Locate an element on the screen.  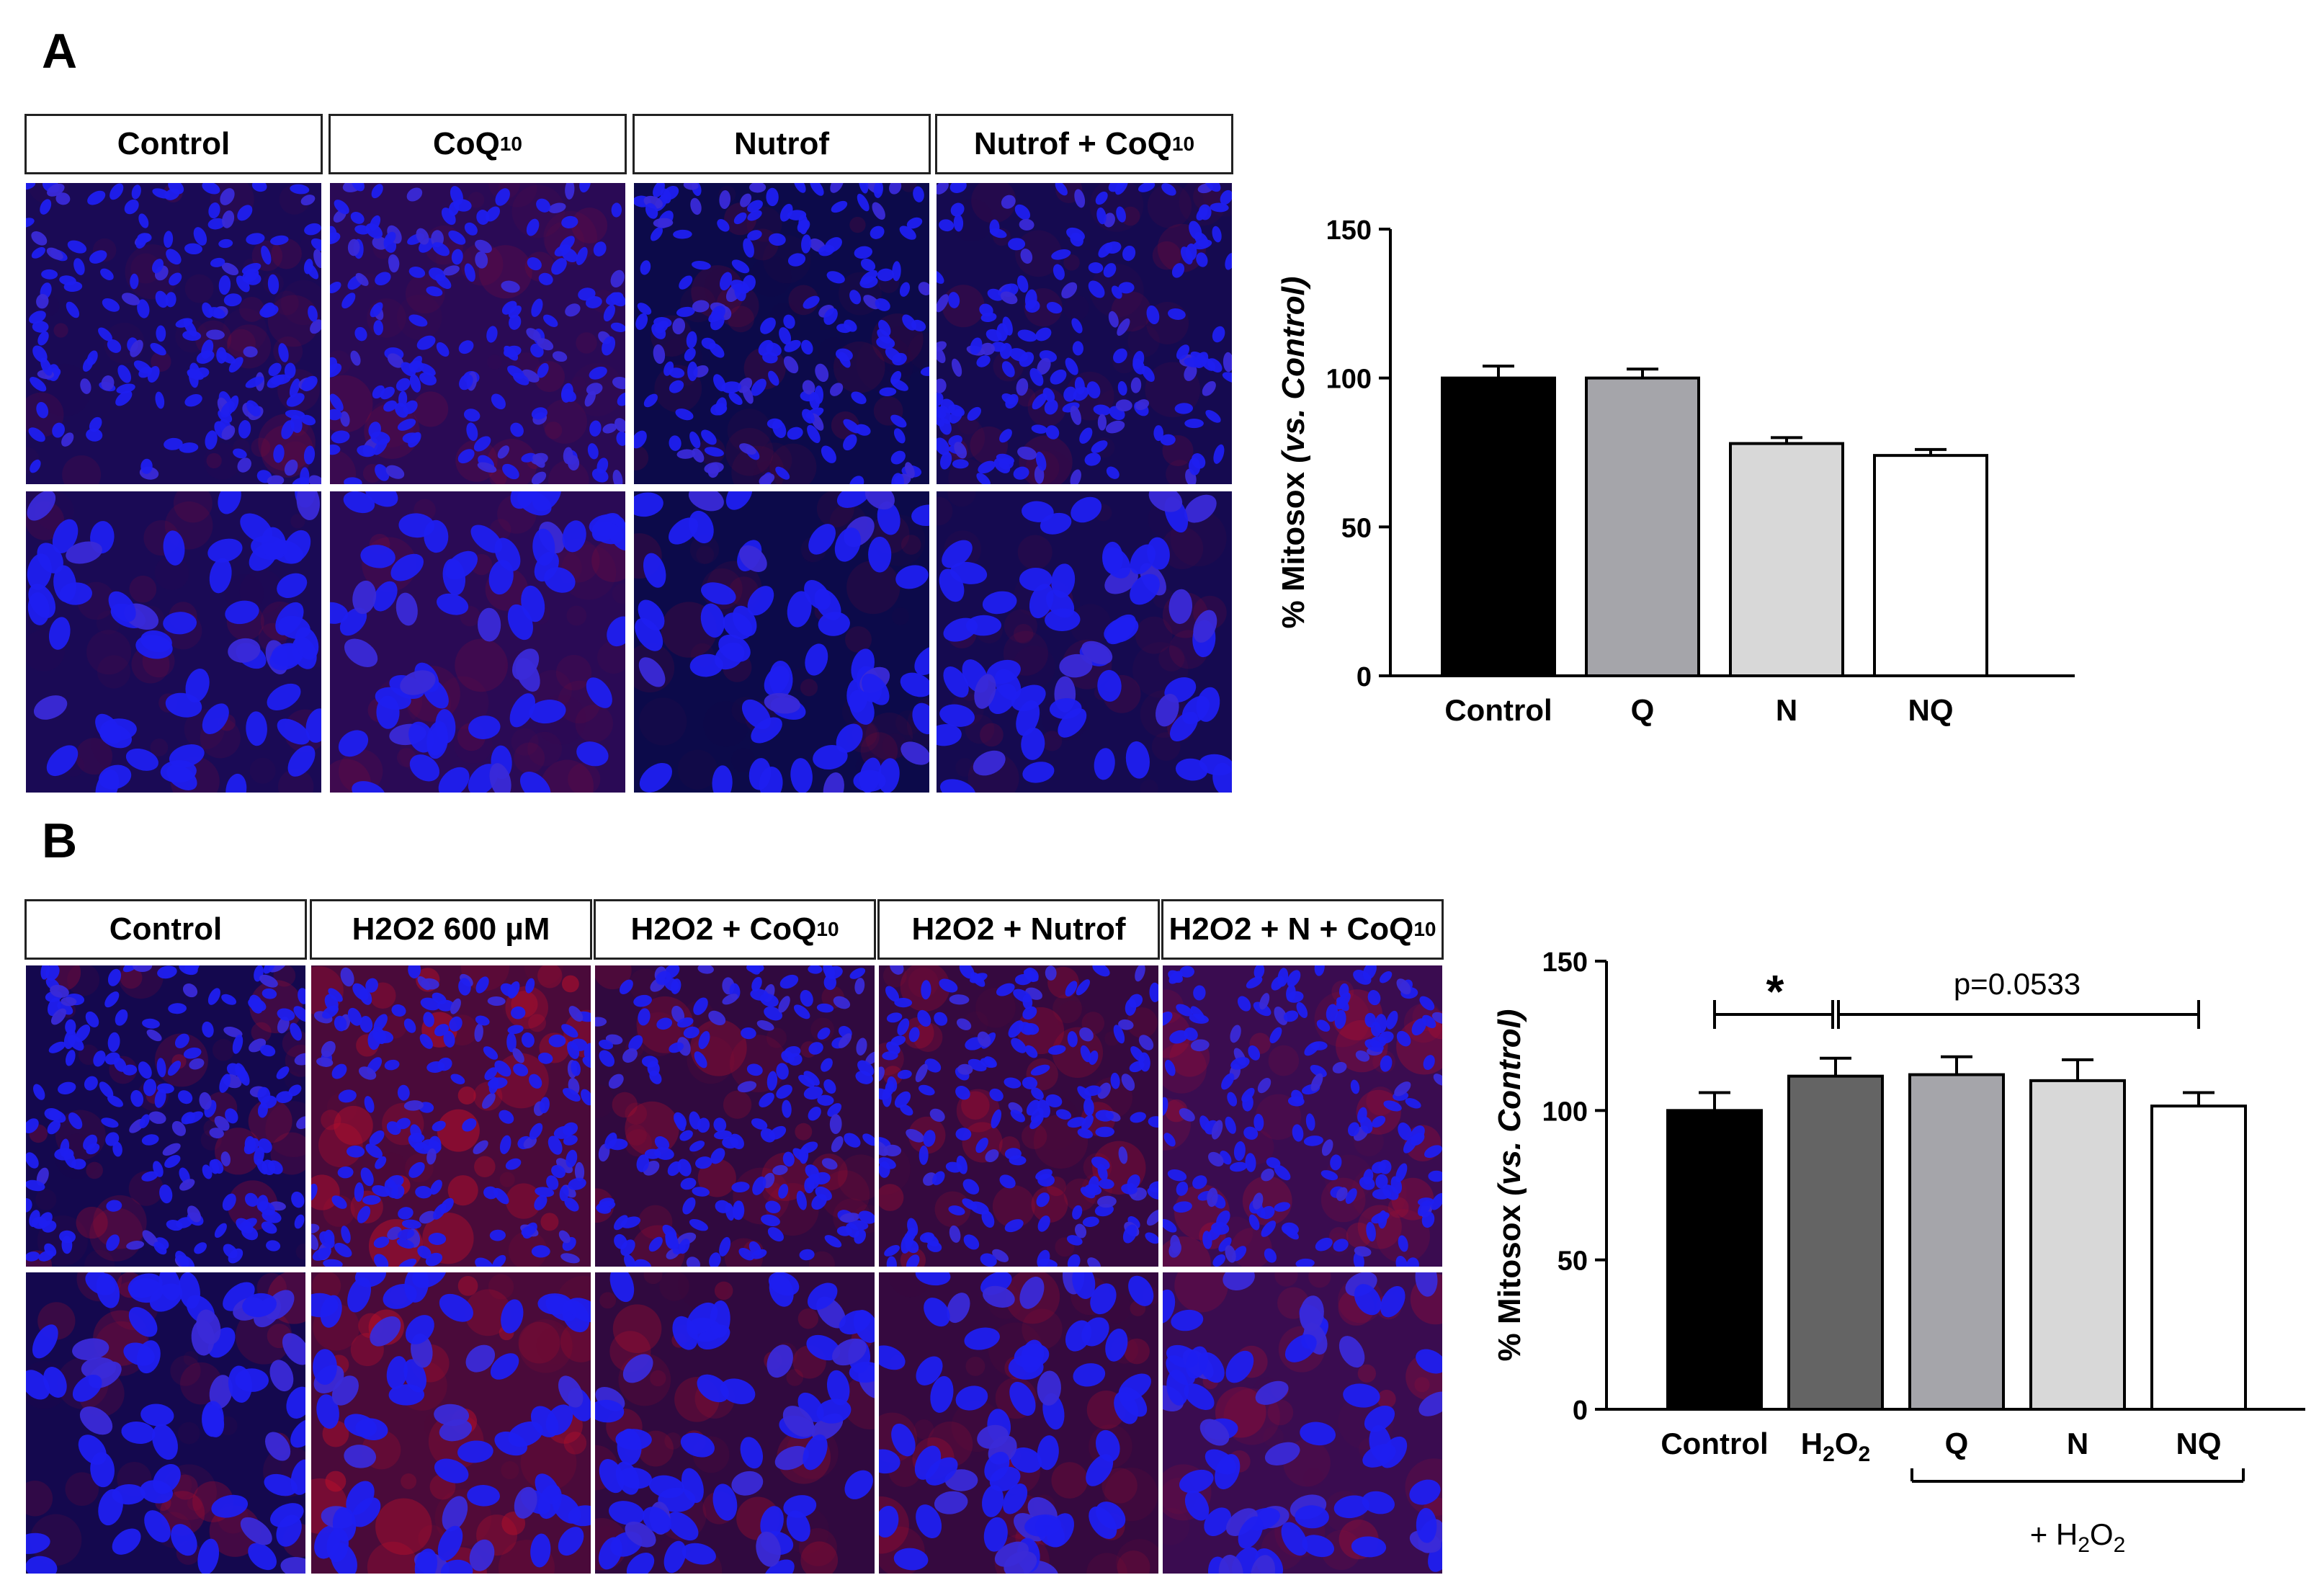
header-label: H2O2 + CoQ is located at coordinates (723, 929).